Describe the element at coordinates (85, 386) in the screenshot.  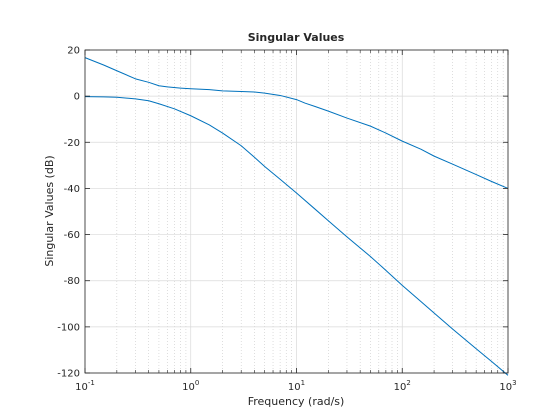
I see `x-tick-label: 10⁻¹` at that location.